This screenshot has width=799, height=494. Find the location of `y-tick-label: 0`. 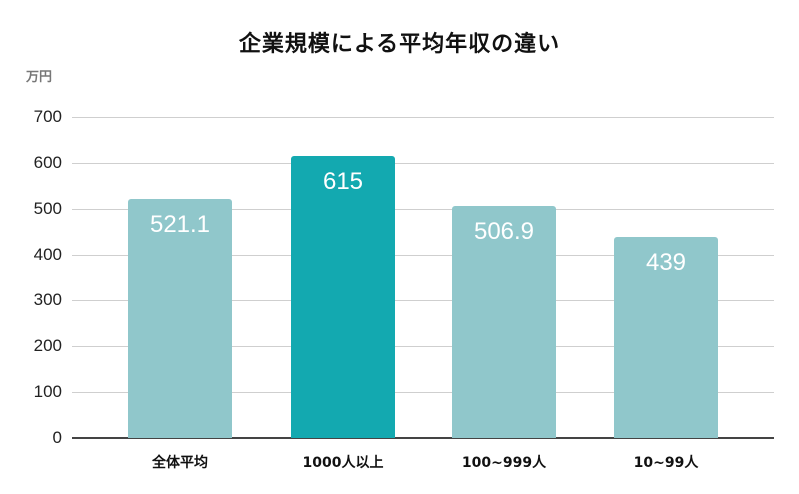

y-tick-label: 0 is located at coordinates (57, 437).